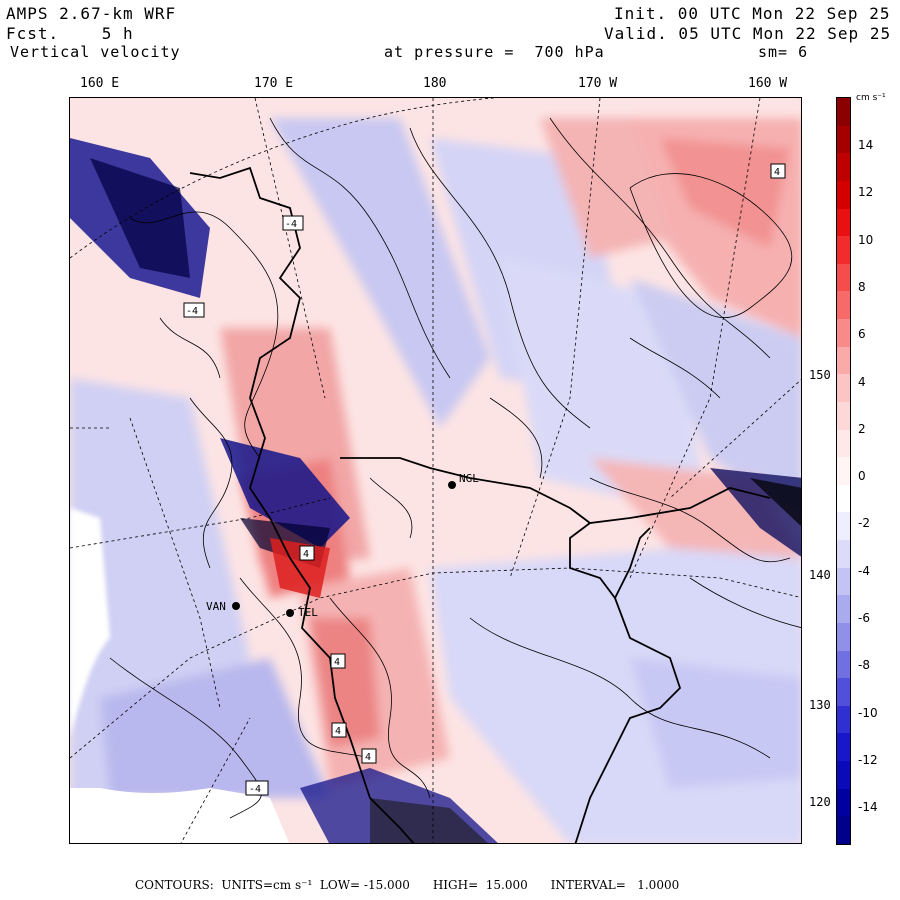 The height and width of the screenshot is (900, 900). Describe the element at coordinates (862, 334) in the screenshot. I see `colorbar-tick-label: 6` at that location.